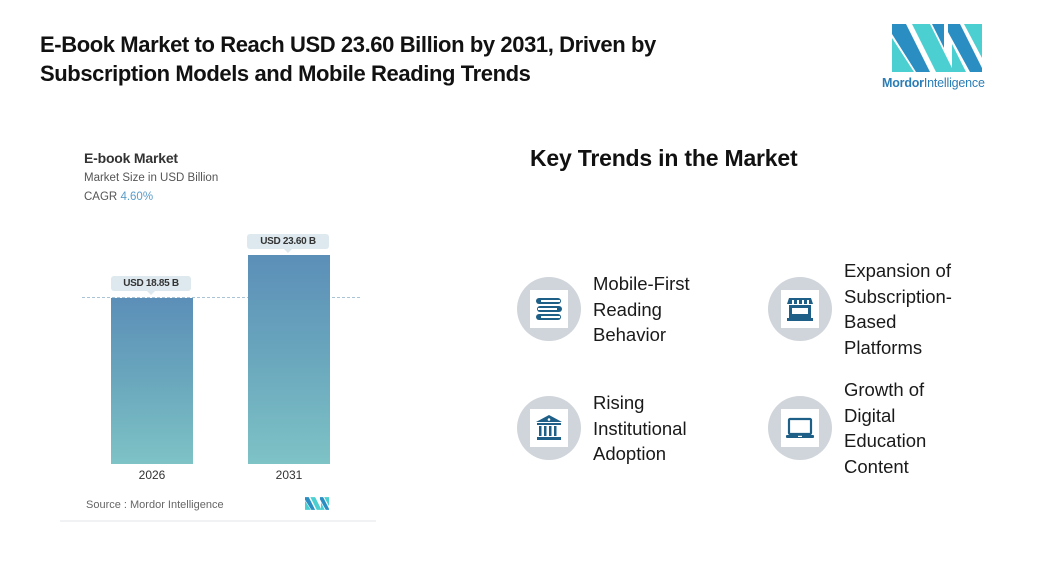 The image size is (1060, 570). I want to click on trend-label: Growth of Digital Education Content, so click(885, 428).